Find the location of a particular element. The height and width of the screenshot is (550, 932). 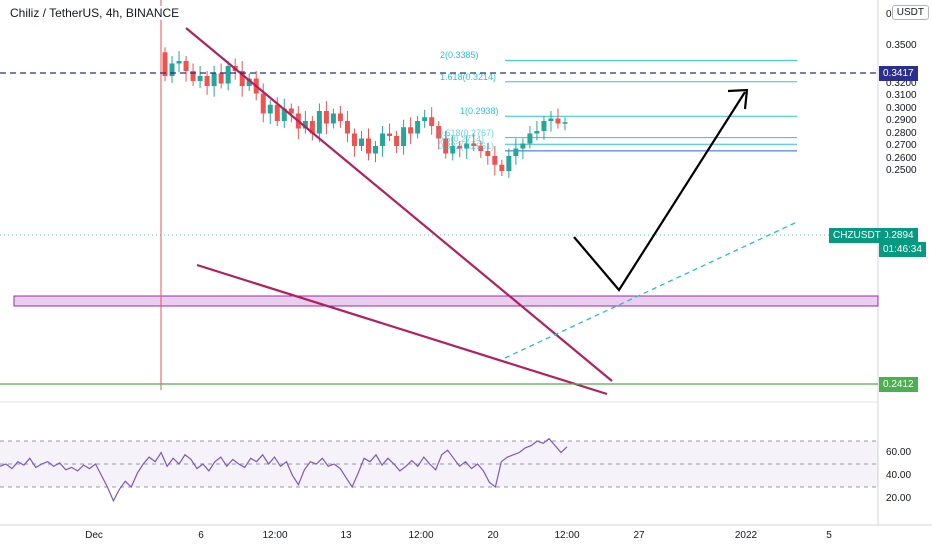

price-tick-label: 0.3500 is located at coordinates (901, 45).